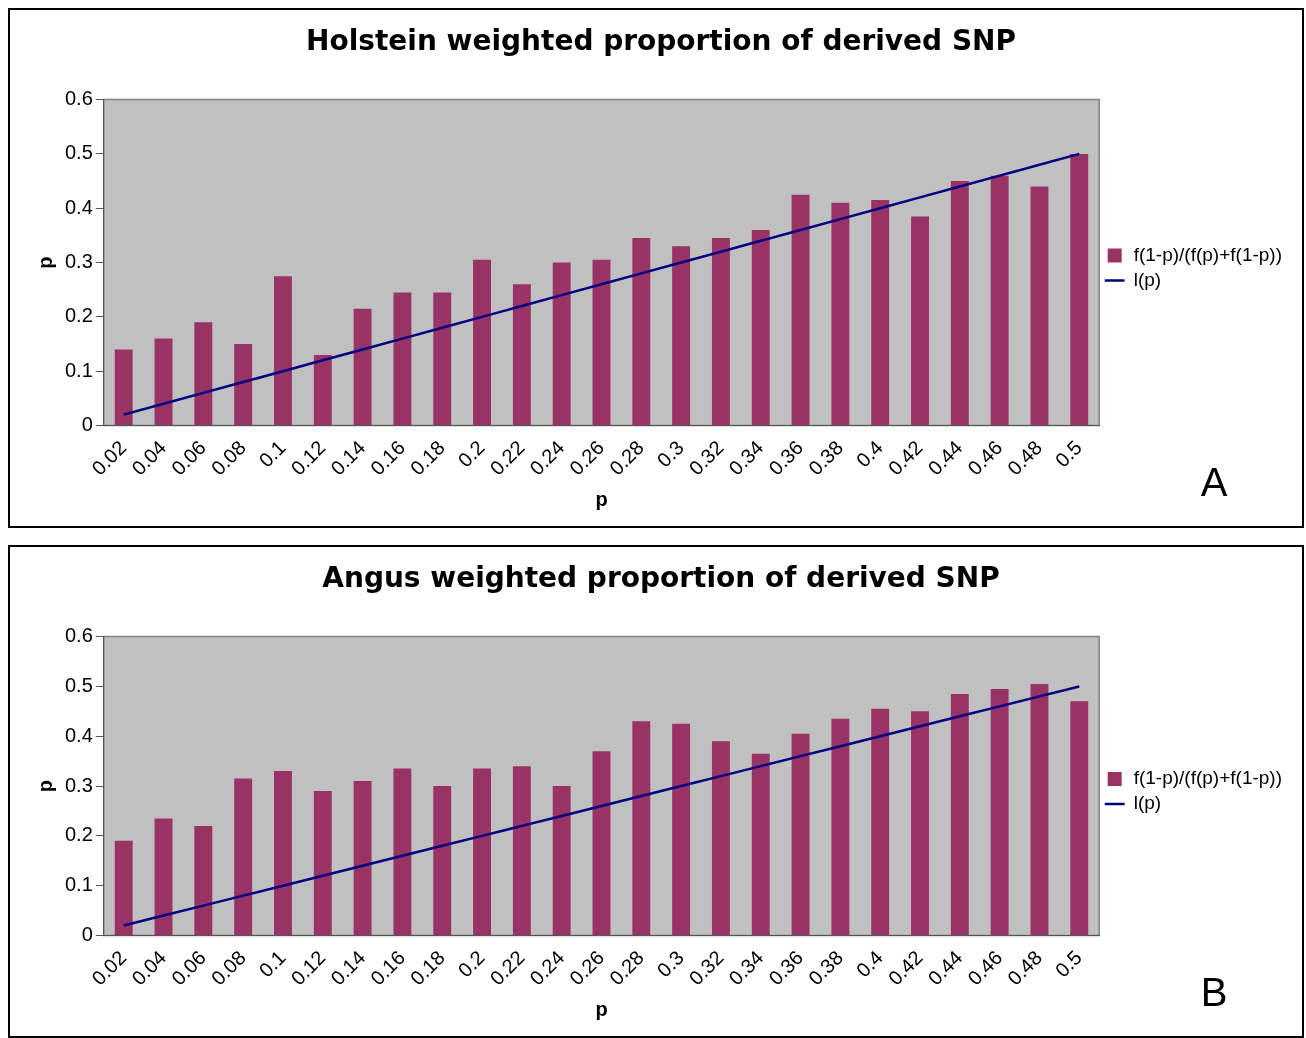  I want to click on chart-title: Holstein weighted proportion of derived SNP, so click(661, 41).